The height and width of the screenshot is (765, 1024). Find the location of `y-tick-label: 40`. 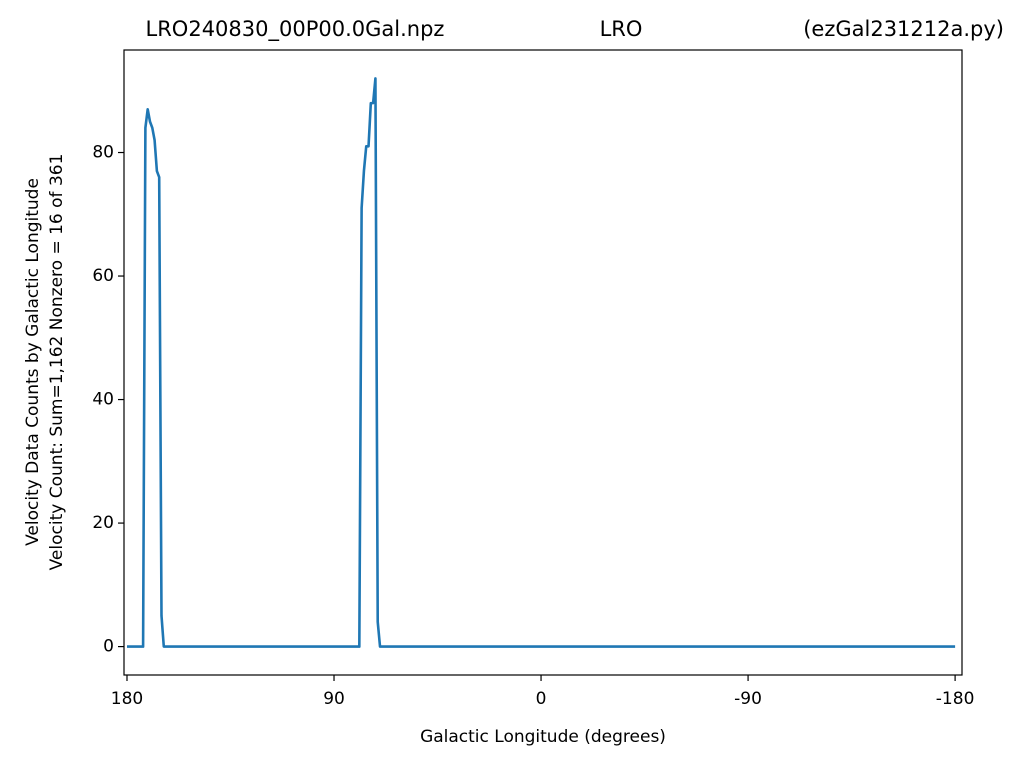

y-tick-label: 40 is located at coordinates (103, 400).